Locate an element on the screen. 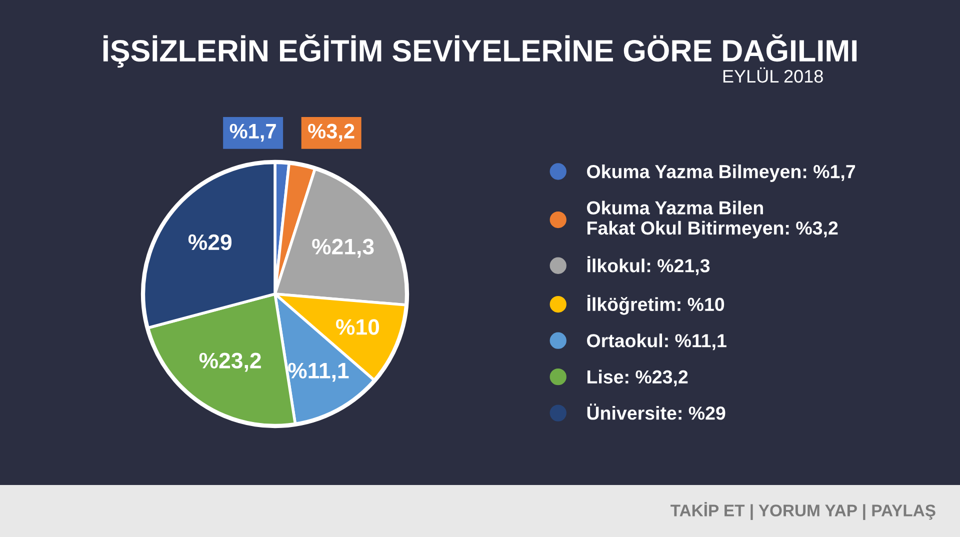  data-label: %1,7 is located at coordinates (253, 133).